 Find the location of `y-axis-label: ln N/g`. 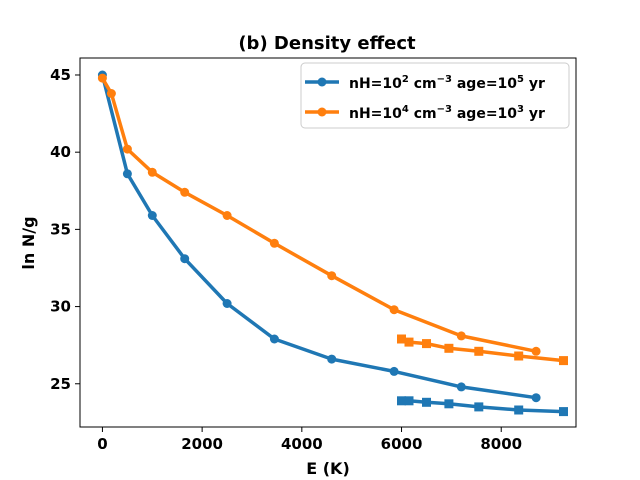

y-axis-label: ln N/g is located at coordinates (28, 242).